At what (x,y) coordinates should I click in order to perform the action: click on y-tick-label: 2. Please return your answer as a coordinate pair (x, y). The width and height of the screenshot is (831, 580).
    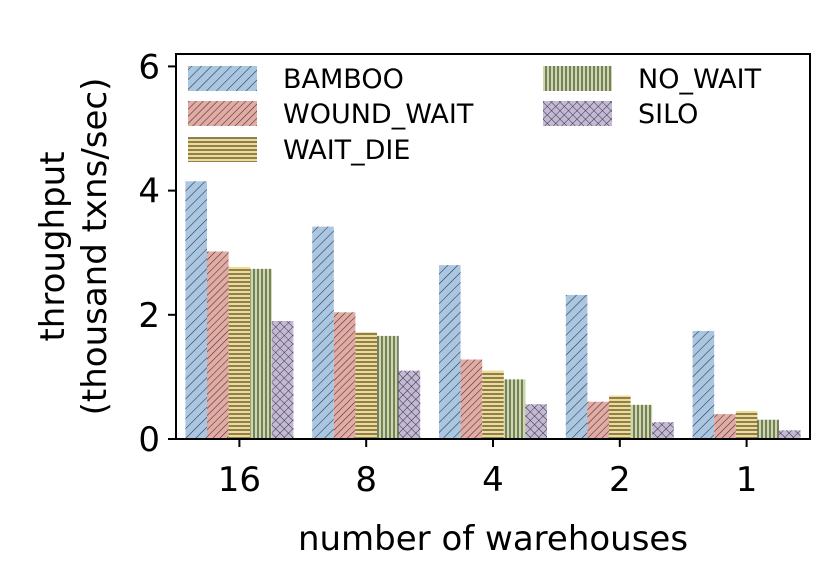
    Looking at the image, I should click on (149, 316).